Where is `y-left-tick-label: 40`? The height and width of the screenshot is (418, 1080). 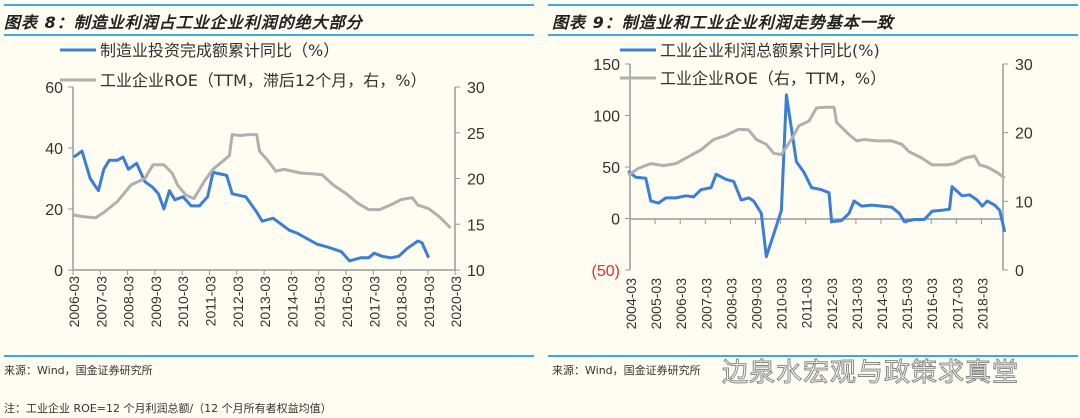
y-left-tick-label: 40 is located at coordinates (54, 149).